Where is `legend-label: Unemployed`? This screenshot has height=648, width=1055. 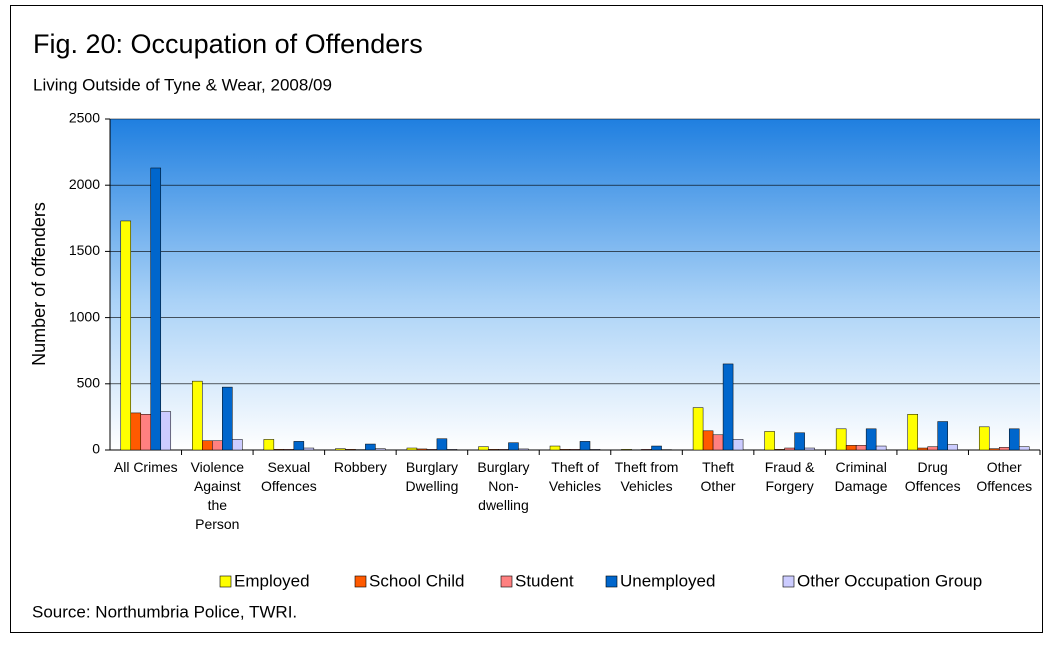
legend-label: Unemployed is located at coordinates (667, 580).